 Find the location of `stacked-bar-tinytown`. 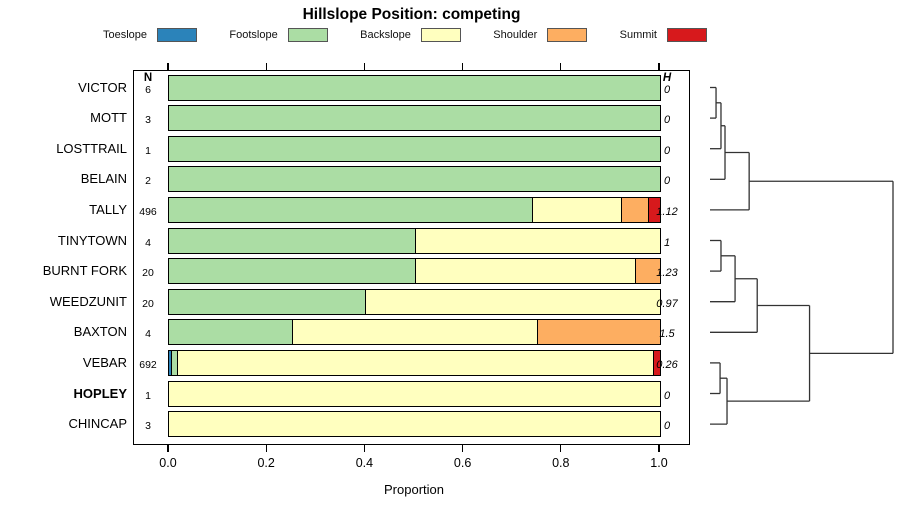

stacked-bar-tinytown is located at coordinates (414, 240).